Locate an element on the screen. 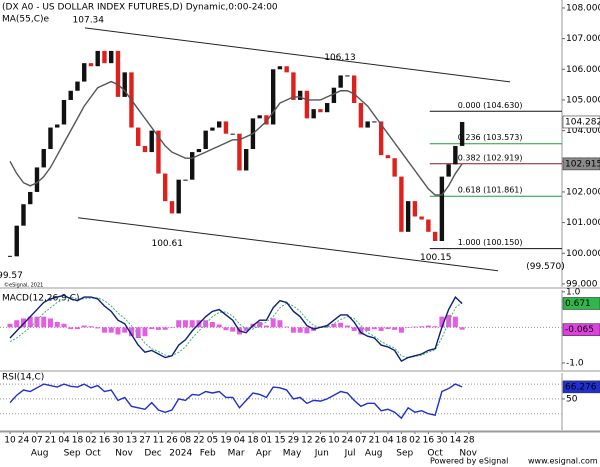 The width and height of the screenshot is (600, 467). value-box-label: 104.282 is located at coordinates (582, 122).